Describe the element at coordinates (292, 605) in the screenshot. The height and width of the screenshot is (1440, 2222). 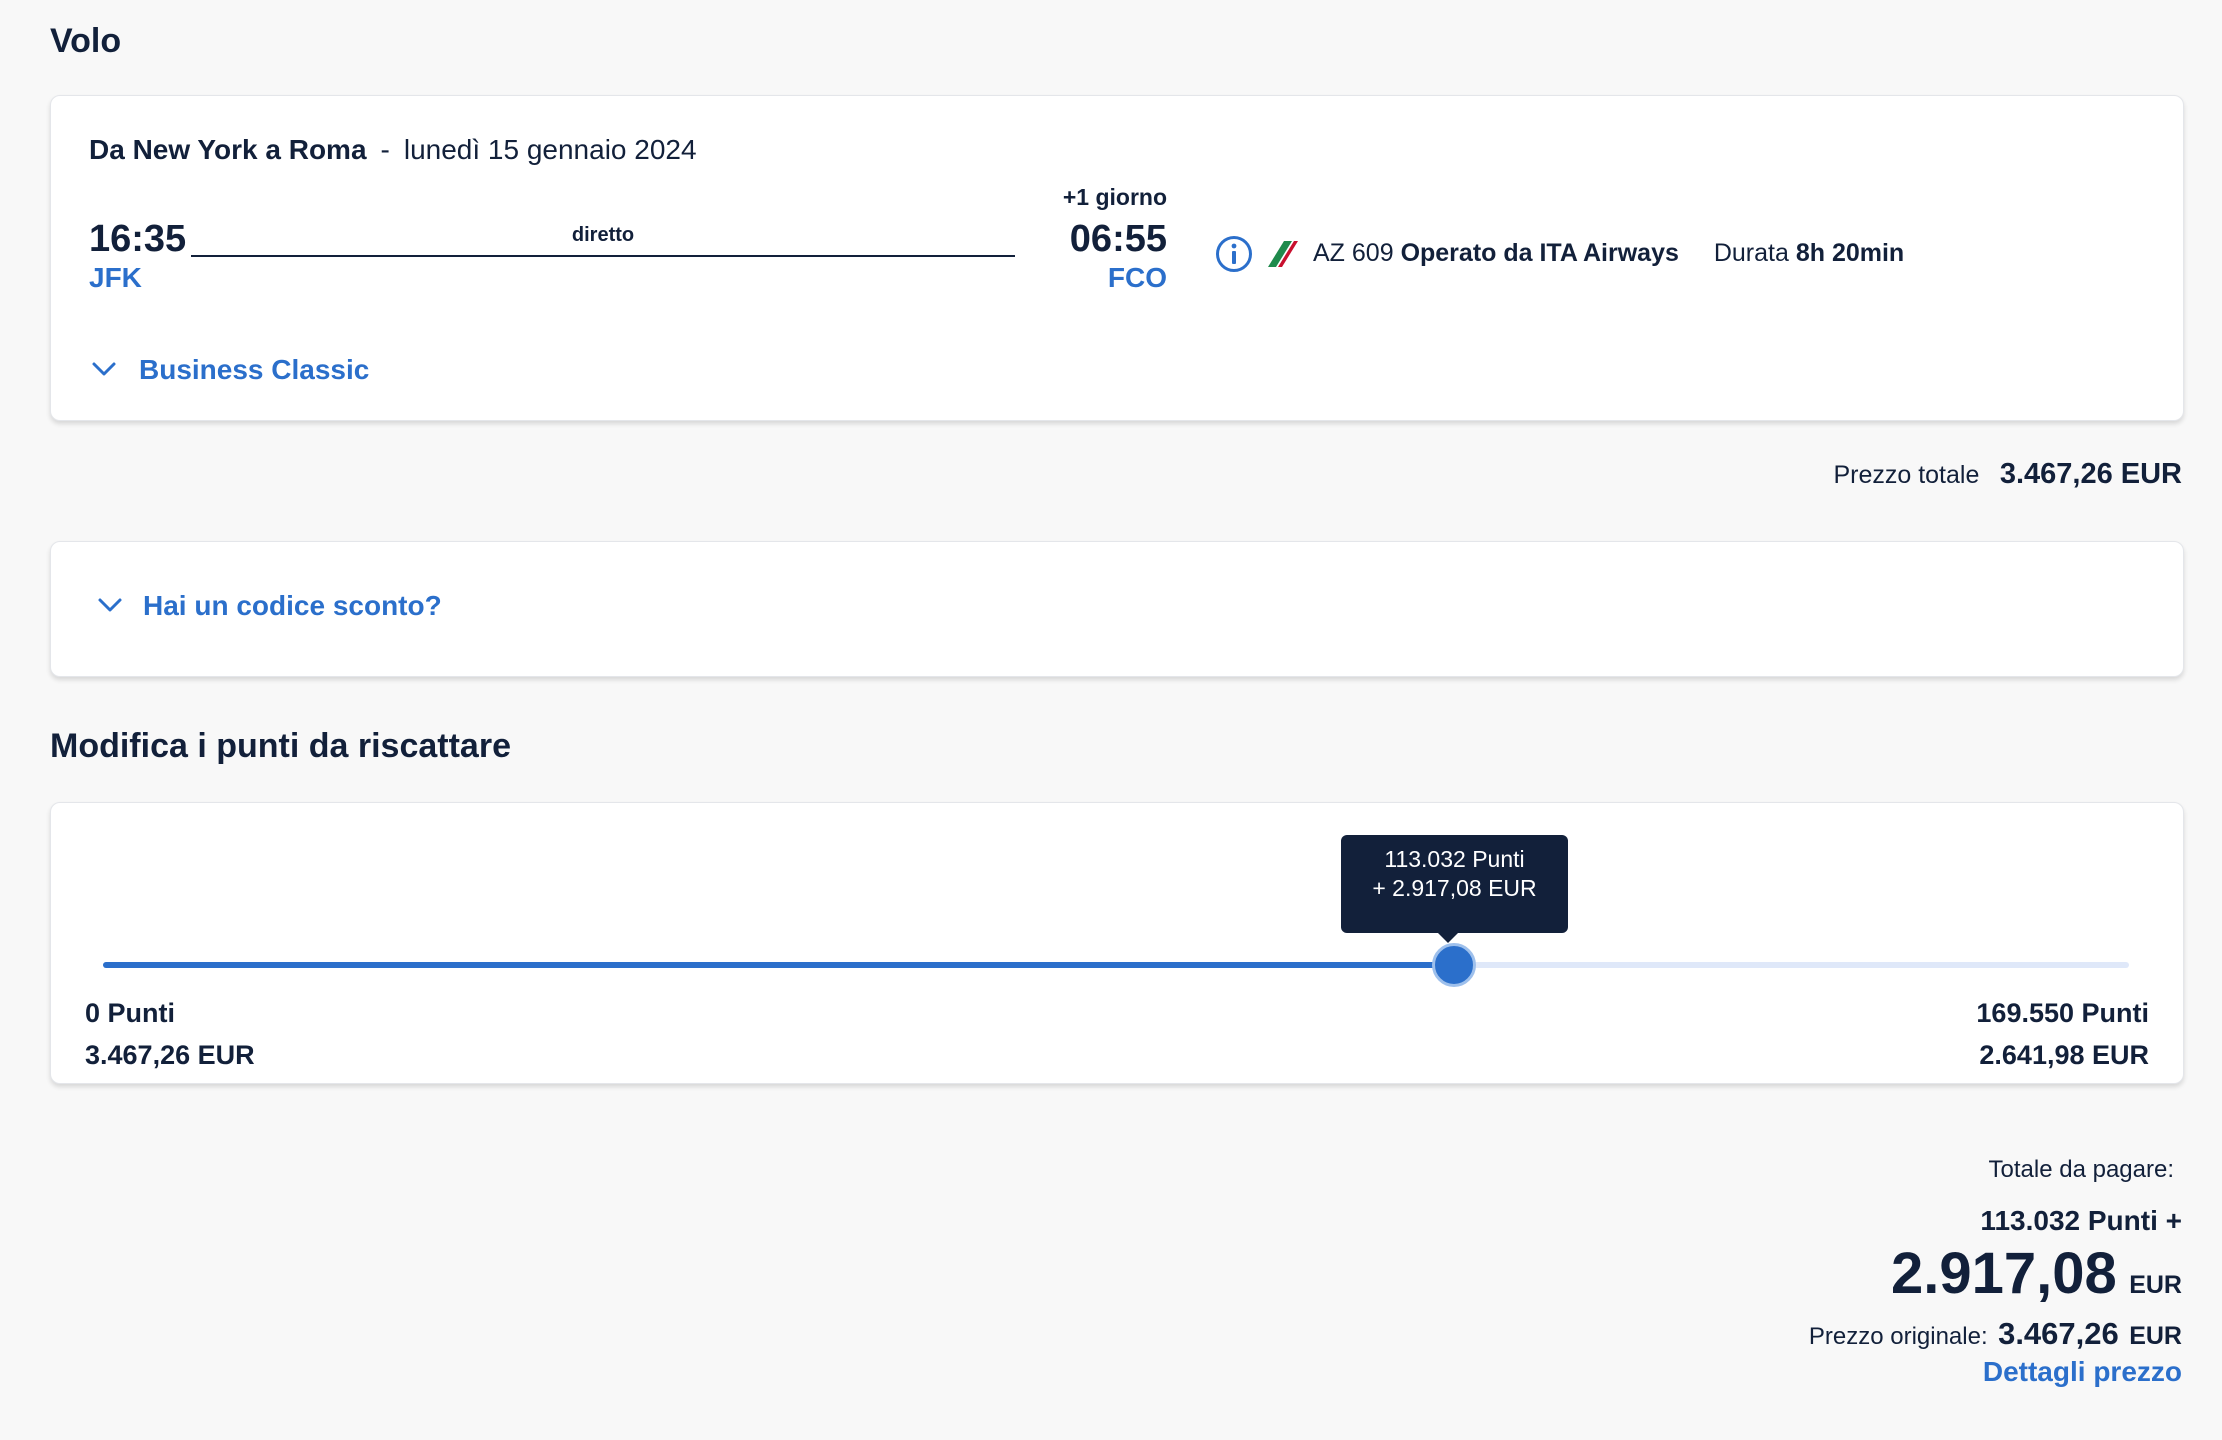
I see `discount-code-label: Hai un codice sconto?` at that location.